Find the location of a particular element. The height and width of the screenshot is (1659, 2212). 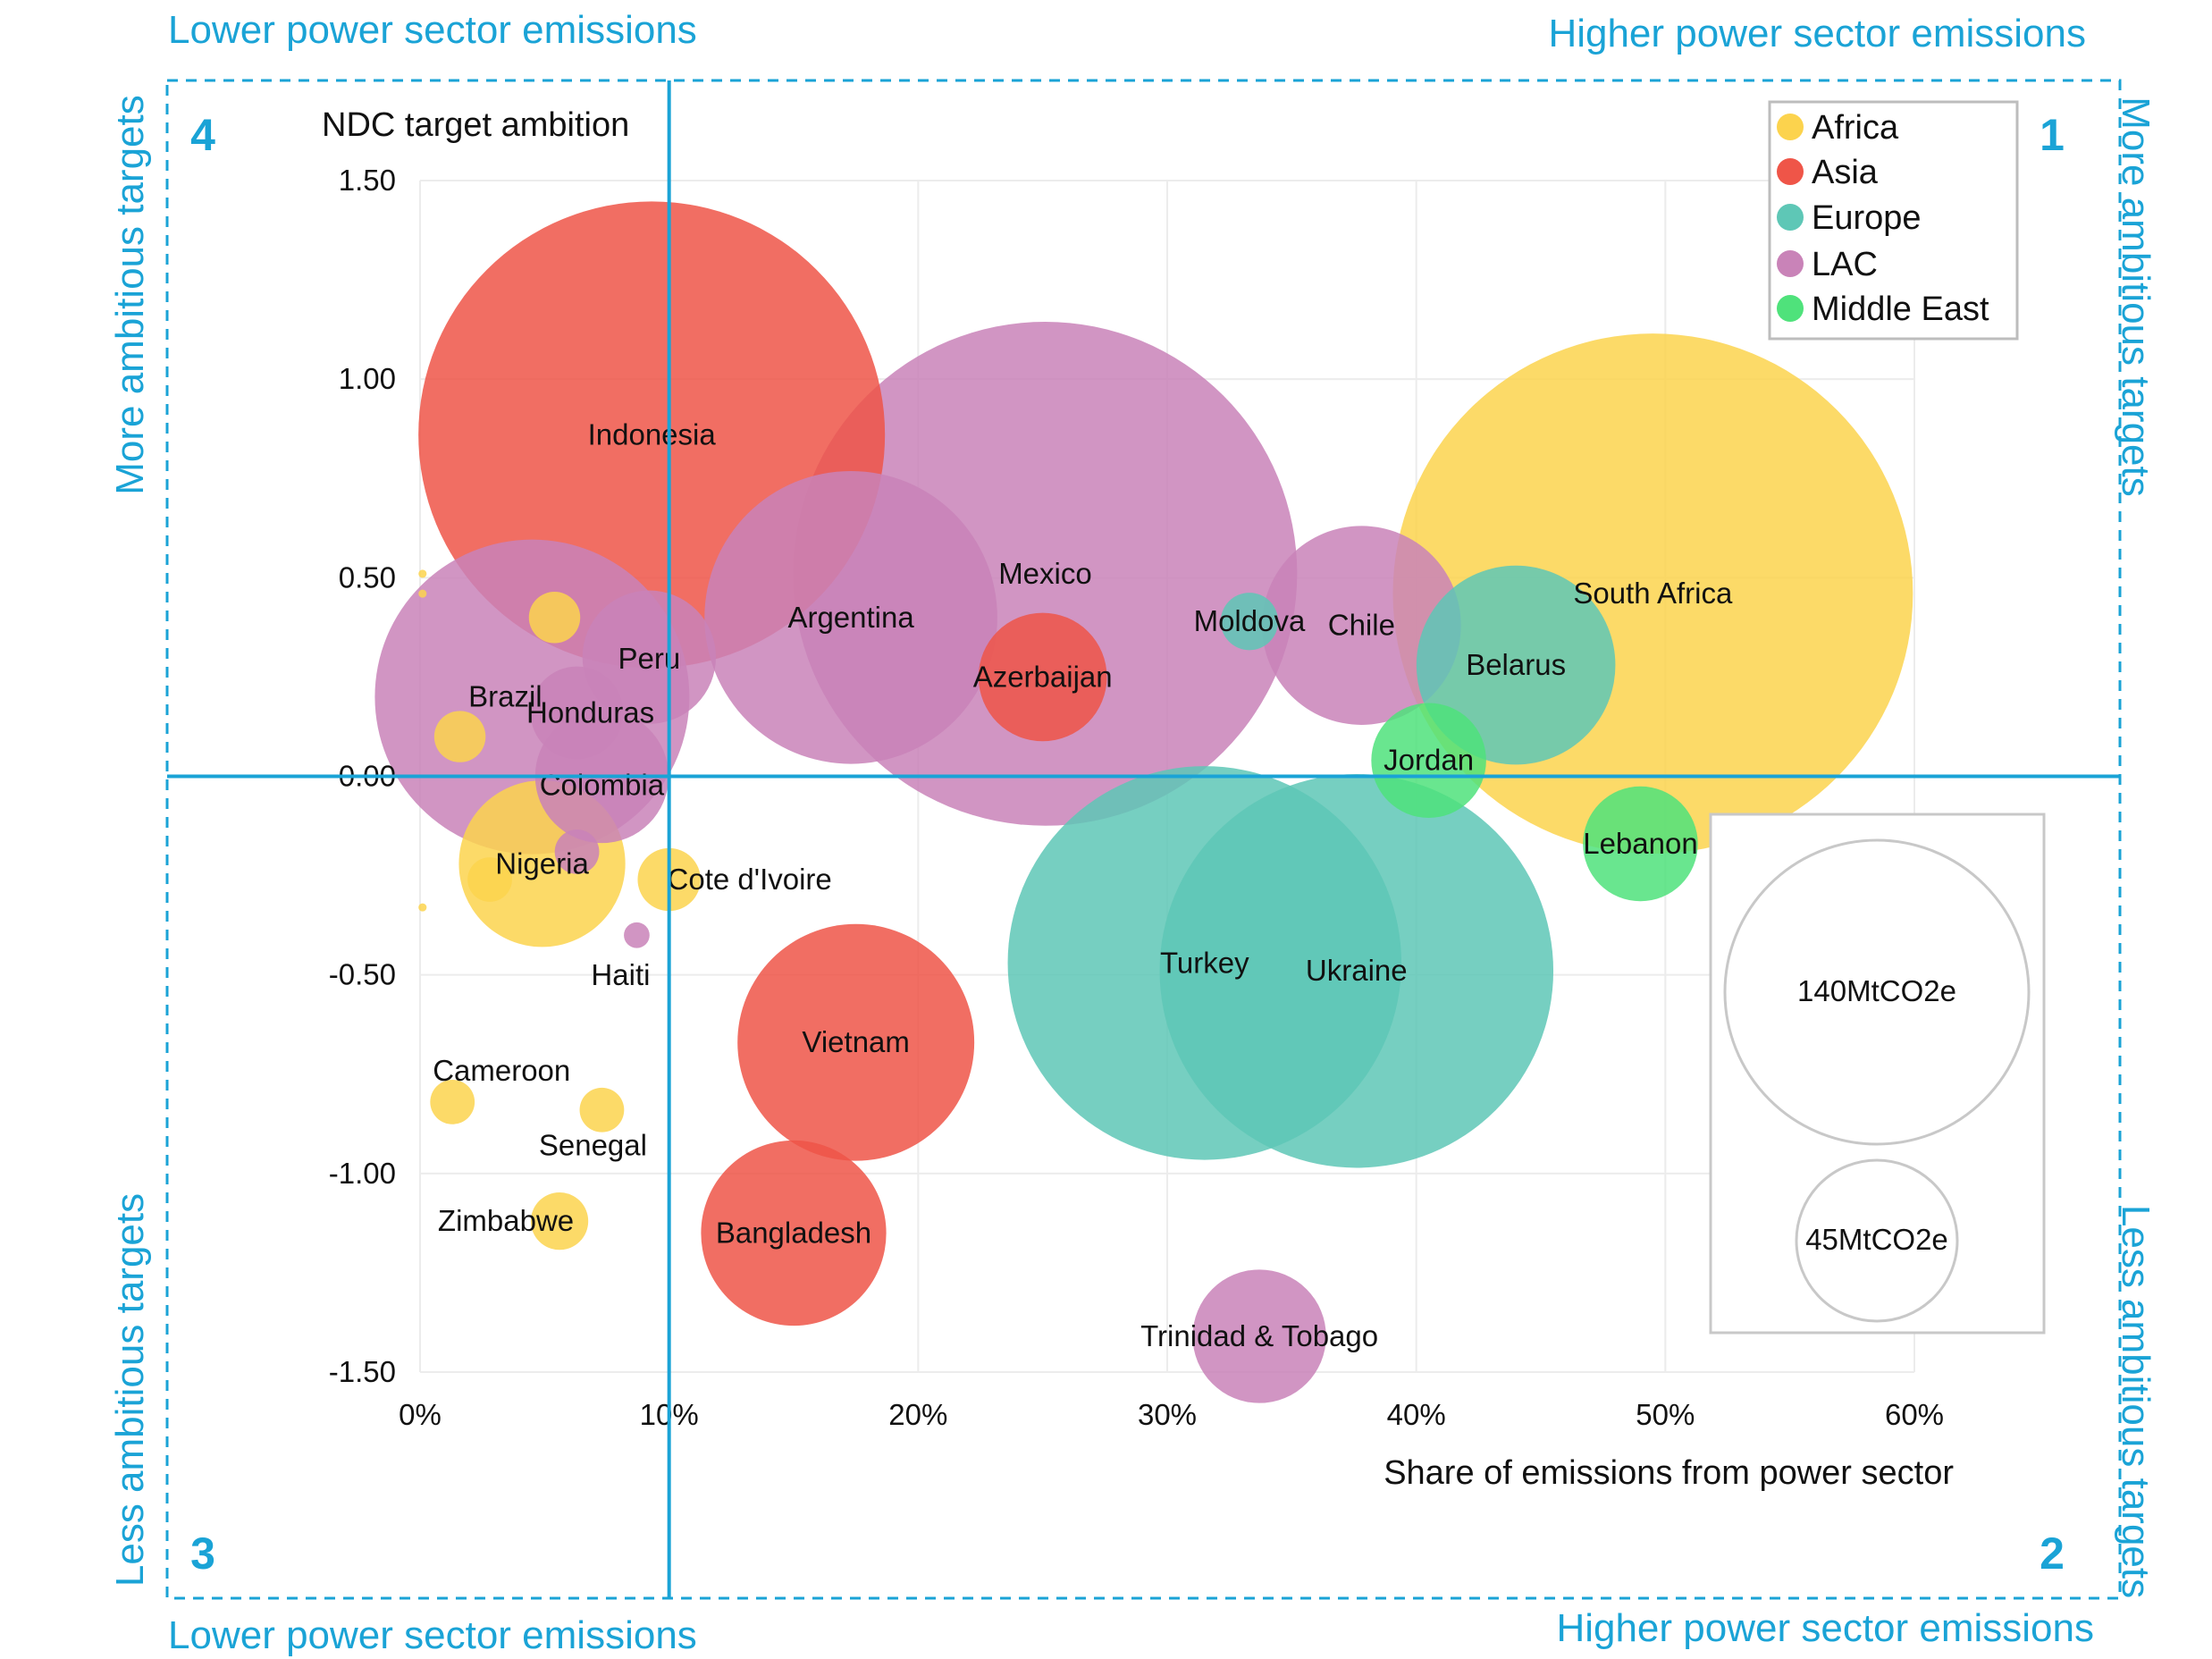

bubble-trinidad-tobago is located at coordinates (1259, 1336).